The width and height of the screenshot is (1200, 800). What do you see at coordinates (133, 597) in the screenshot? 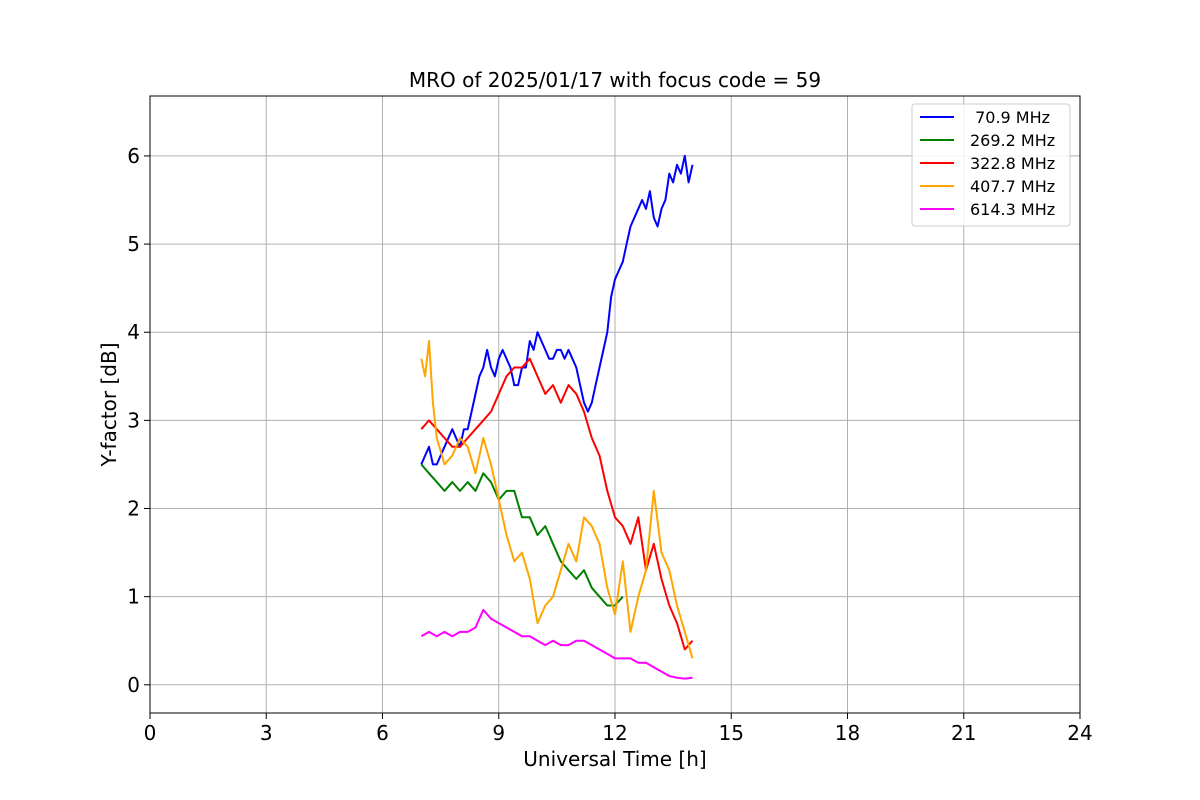
I see `y-tick-label: 1` at bounding box center [133, 597].